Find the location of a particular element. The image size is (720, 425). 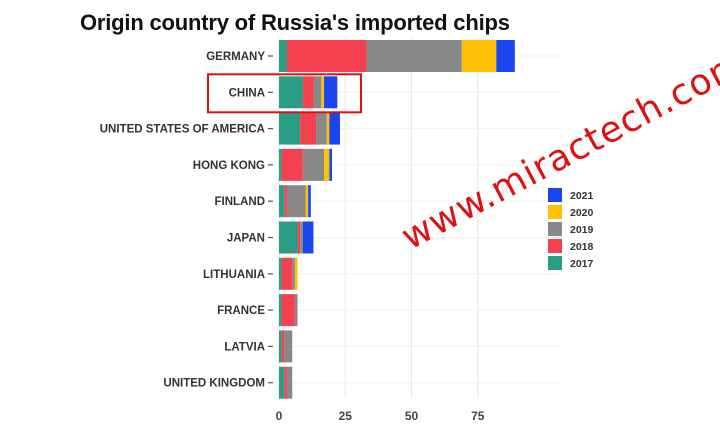

bar-united-states-of-america-2019 is located at coordinates (321, 128).